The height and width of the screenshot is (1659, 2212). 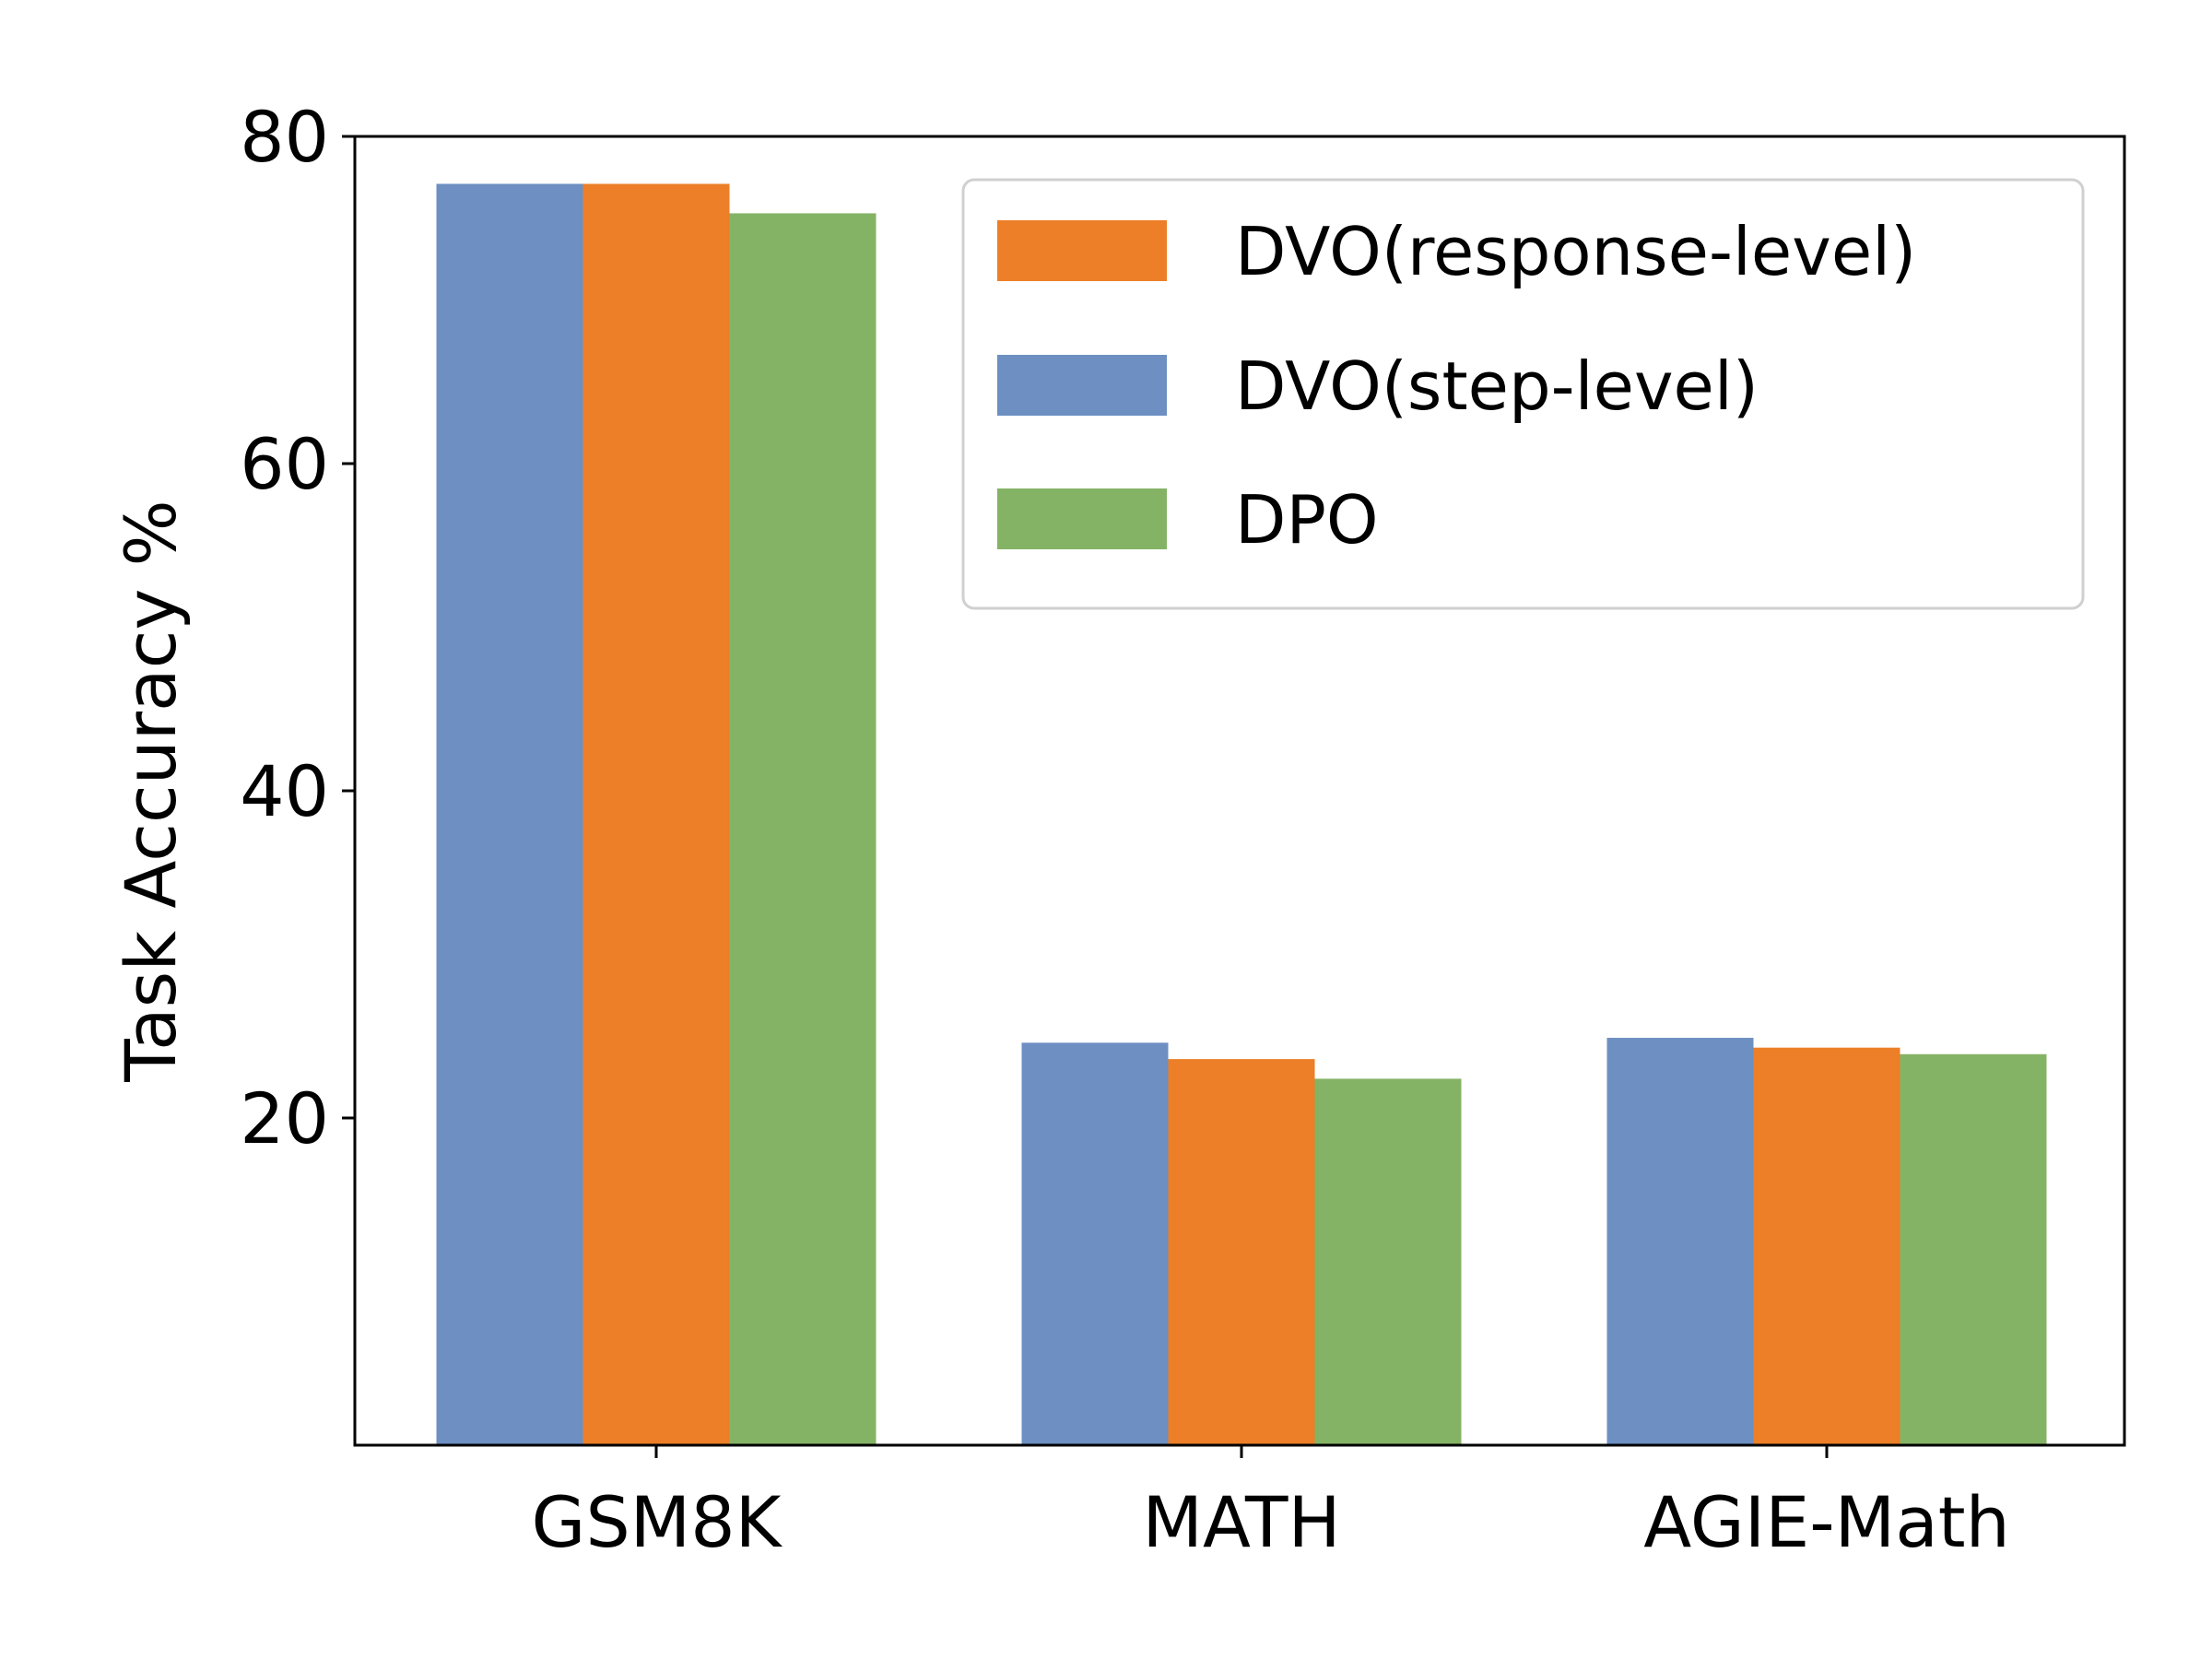 I want to click on bar-dvo-step-level-agie-math, so click(x=1680, y=1241).